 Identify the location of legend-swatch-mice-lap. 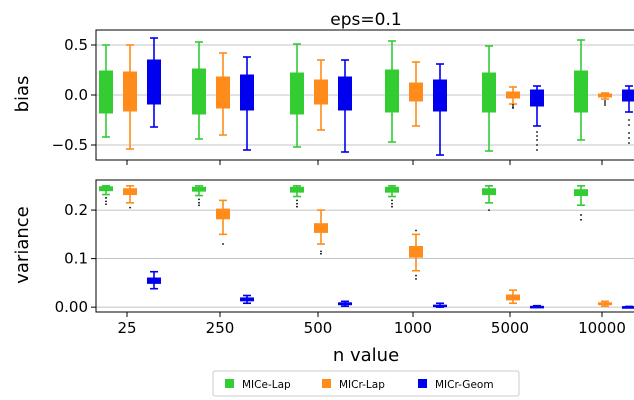
(229, 383).